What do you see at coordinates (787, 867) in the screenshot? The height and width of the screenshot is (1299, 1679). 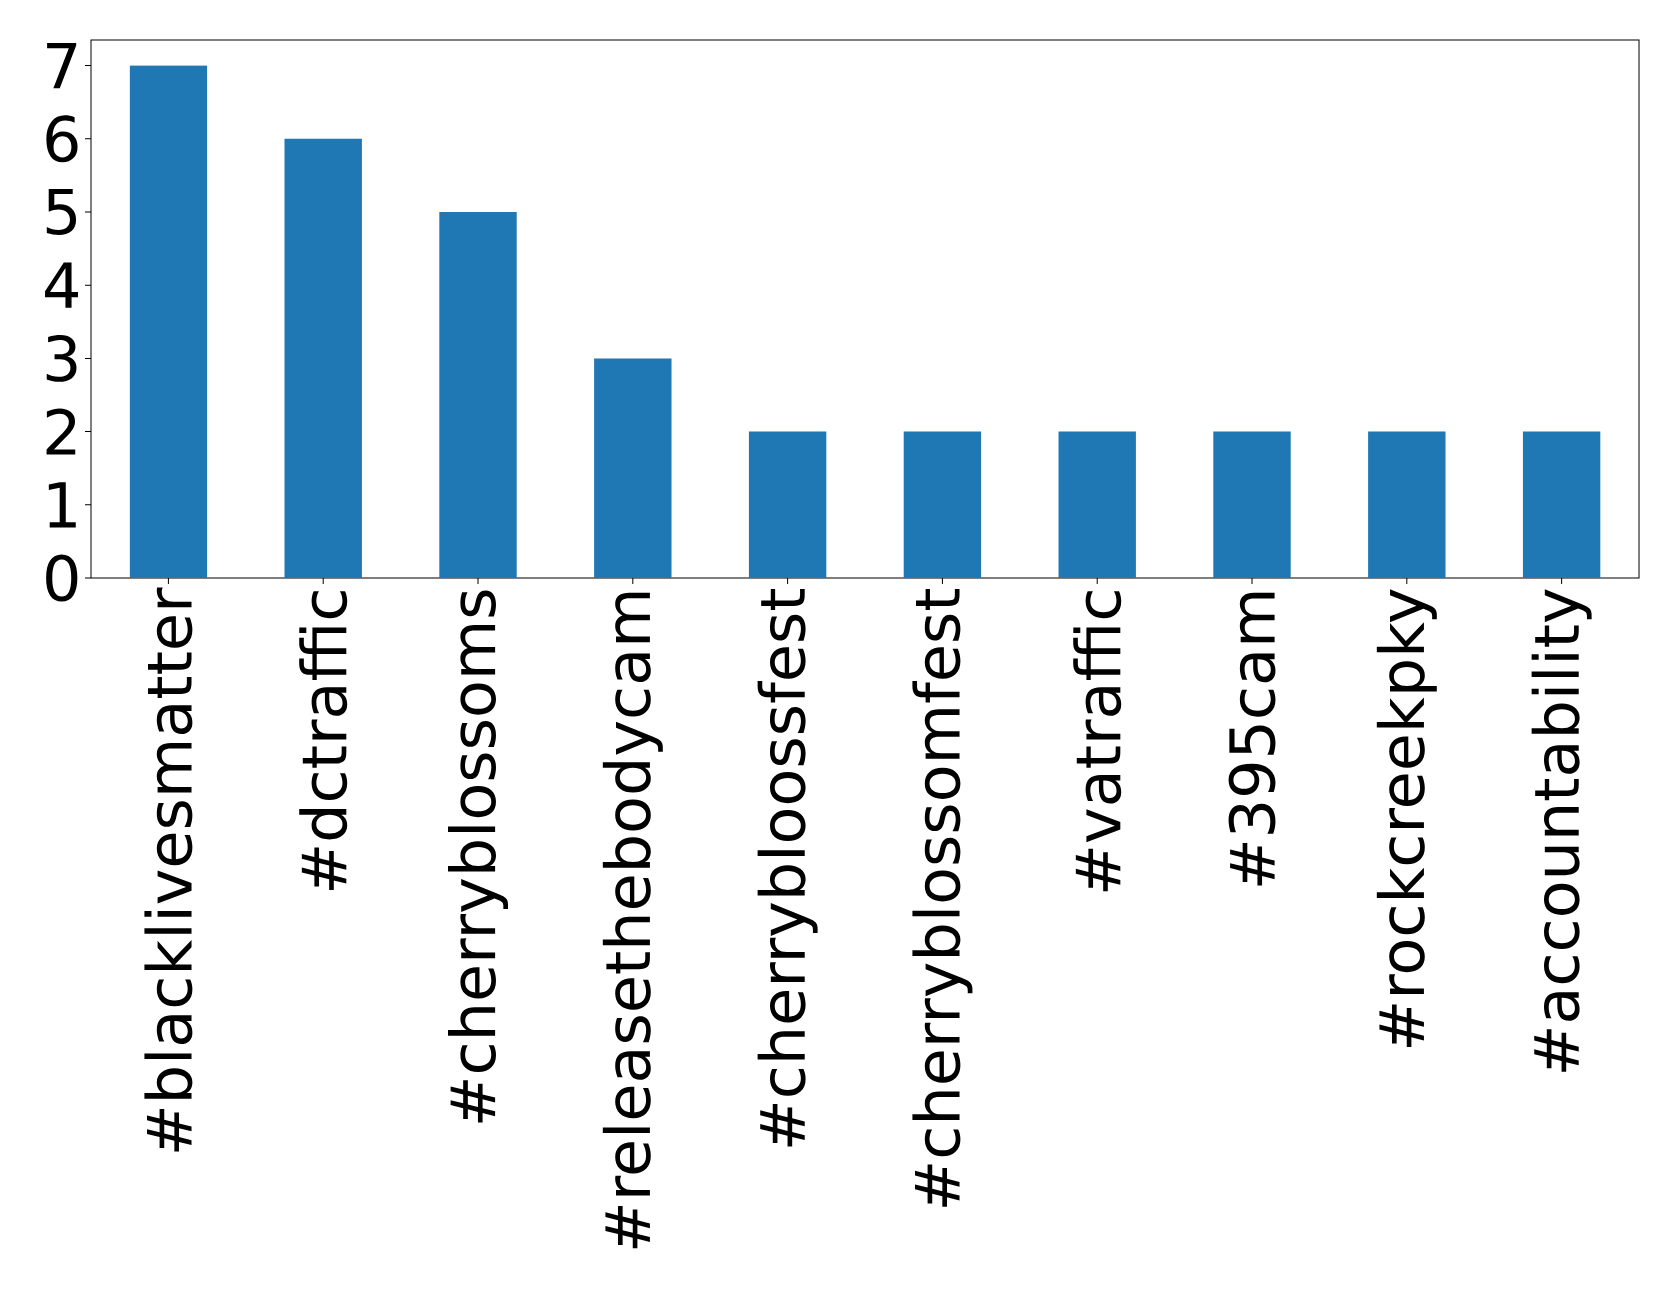 I see `x-tick-label: #cherrybloossfest` at bounding box center [787, 867].